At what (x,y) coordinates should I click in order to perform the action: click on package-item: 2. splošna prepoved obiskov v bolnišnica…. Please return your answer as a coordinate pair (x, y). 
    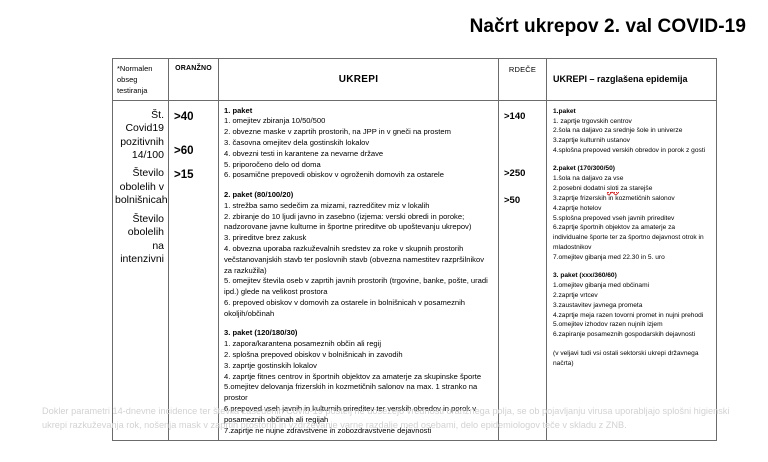
    Looking at the image, I should click on (313, 355).